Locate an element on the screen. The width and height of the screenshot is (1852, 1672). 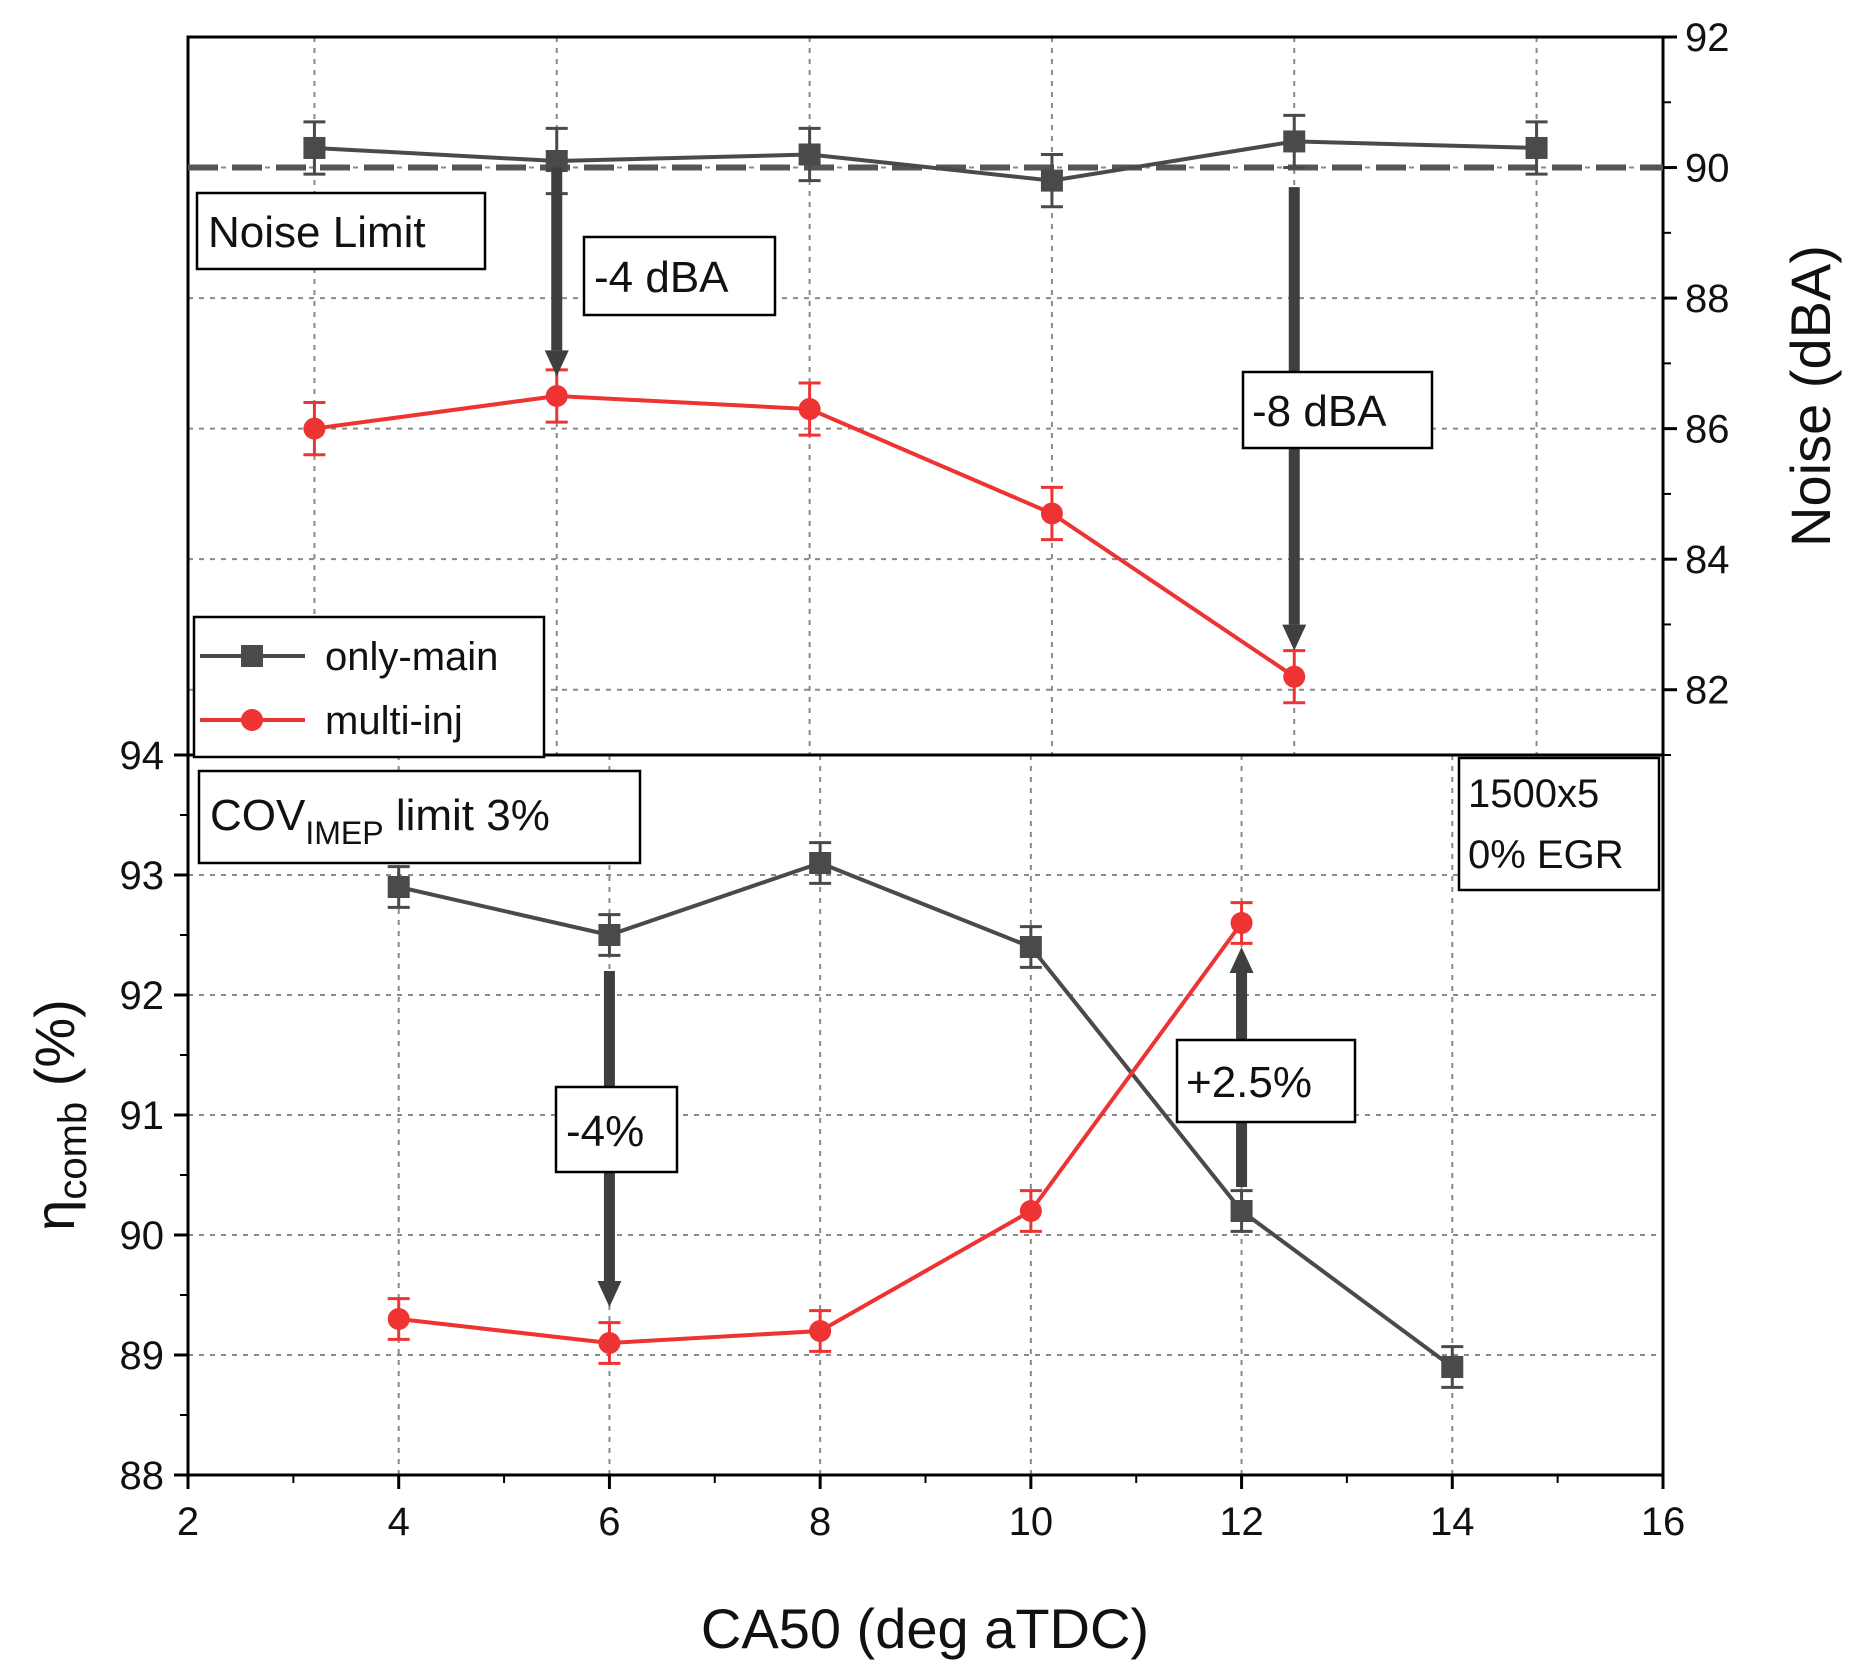
top-ytick-label-0: 82 is located at coordinates (1707, 691).